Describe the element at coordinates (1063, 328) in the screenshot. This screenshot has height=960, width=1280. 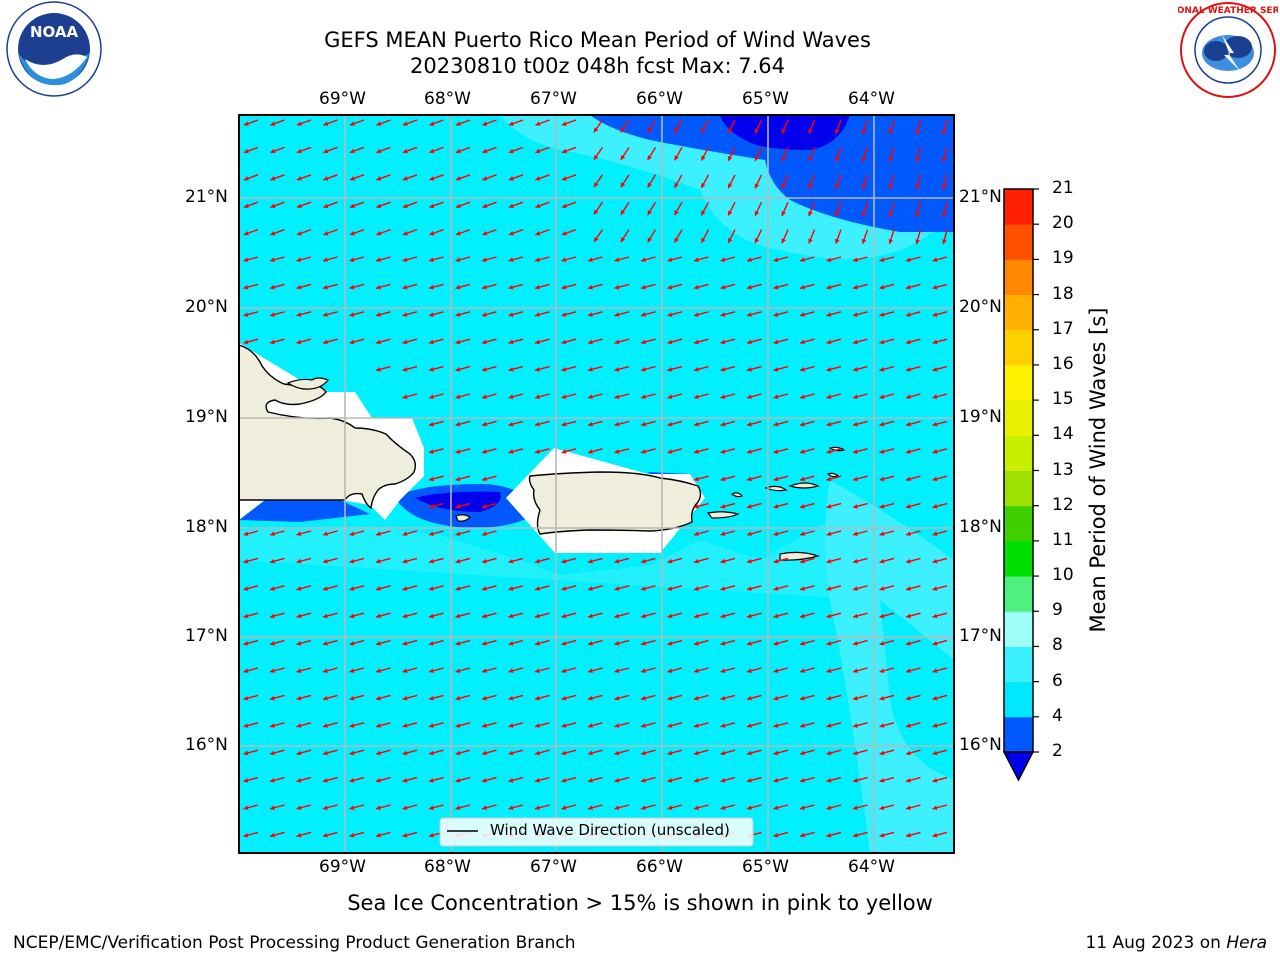
I see `colorbar-tick-label: 17` at that location.